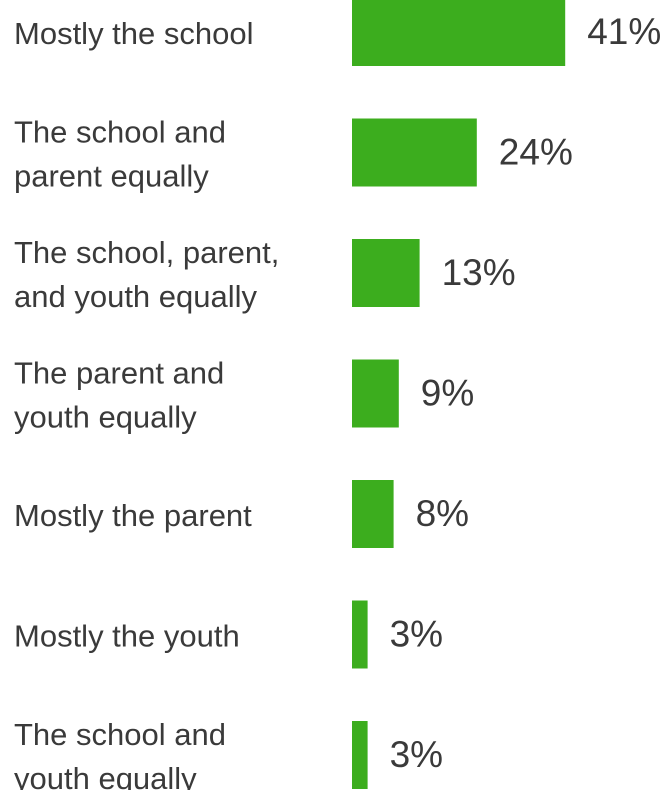  Describe the element at coordinates (386, 273) in the screenshot. I see `bar-the-school-parent-and-youth-equally` at that location.